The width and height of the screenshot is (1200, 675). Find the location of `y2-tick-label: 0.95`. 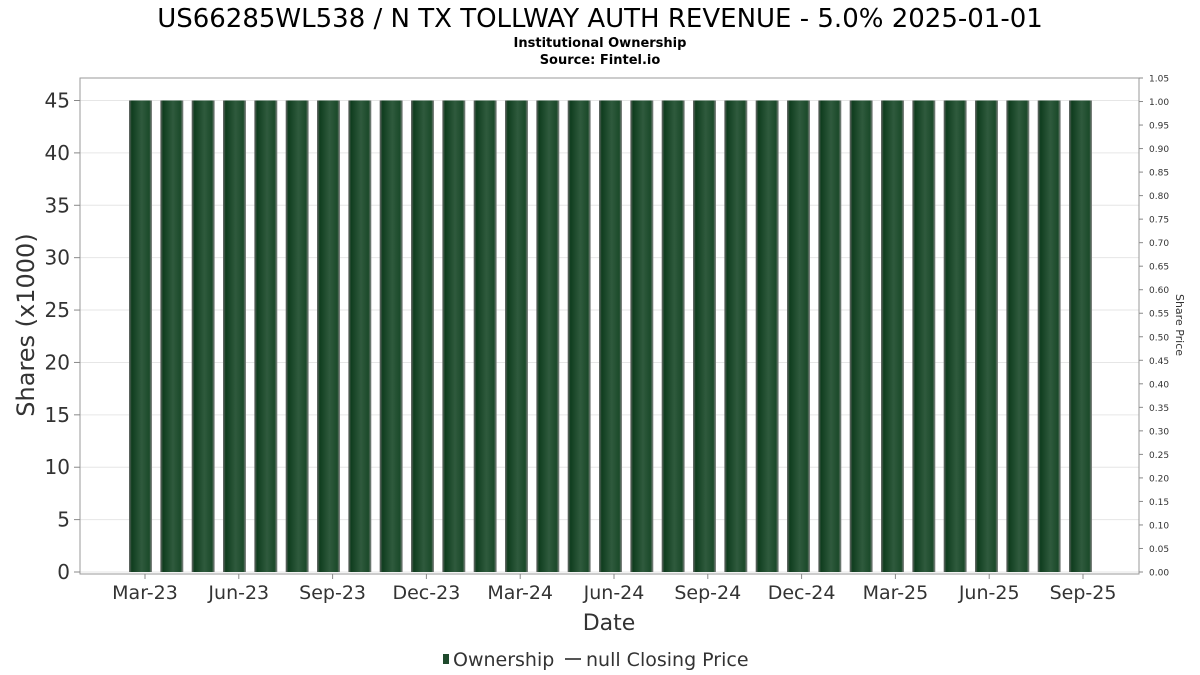

y2-tick-label: 0.95 is located at coordinates (1159, 127).